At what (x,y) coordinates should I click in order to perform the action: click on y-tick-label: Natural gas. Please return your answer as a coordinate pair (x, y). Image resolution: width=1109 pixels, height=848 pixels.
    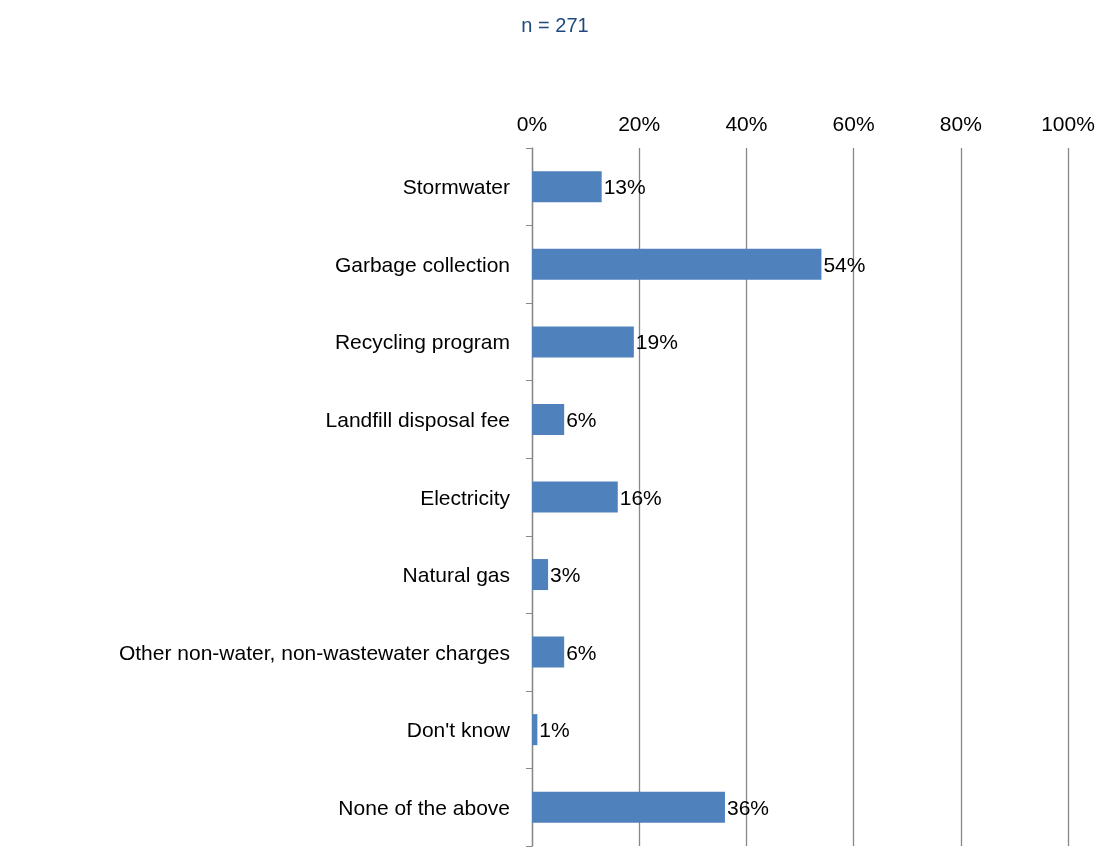
    Looking at the image, I should click on (456, 575).